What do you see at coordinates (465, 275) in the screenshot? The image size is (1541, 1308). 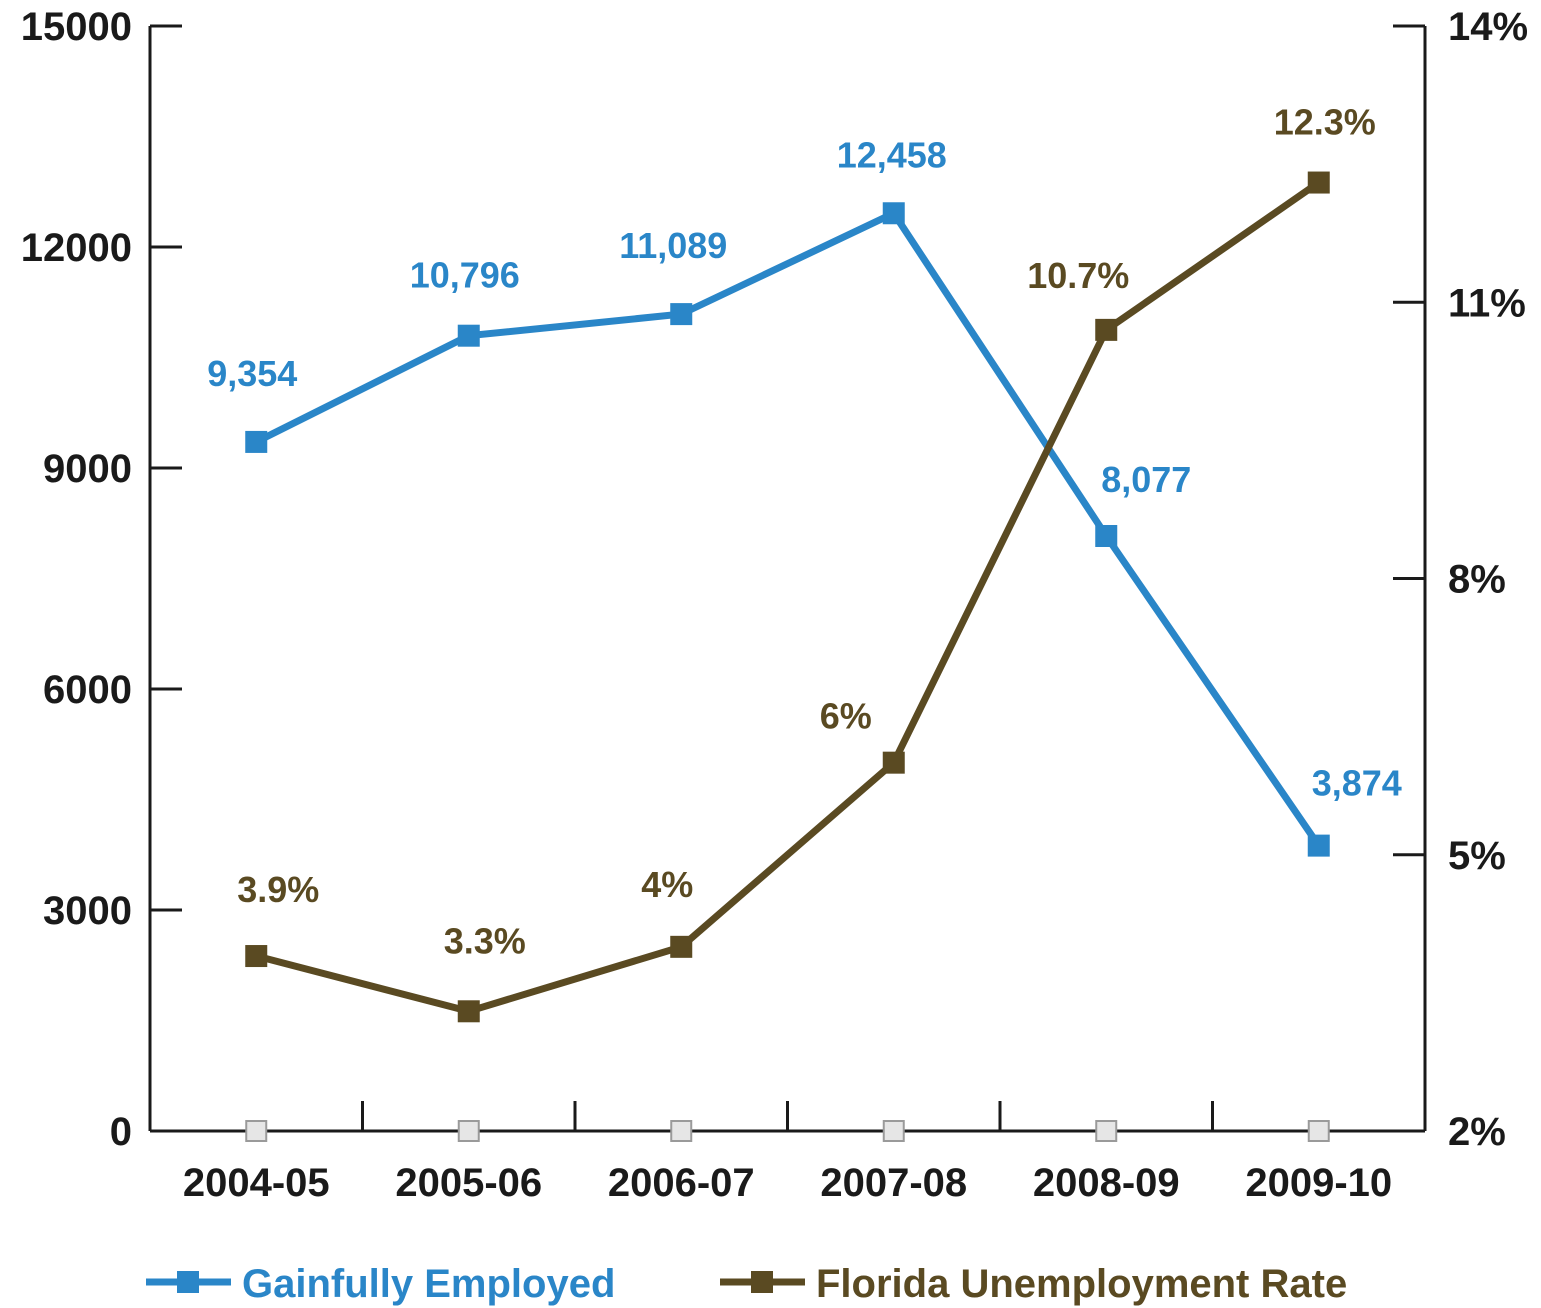 I see `data-label: 10,796` at bounding box center [465, 275].